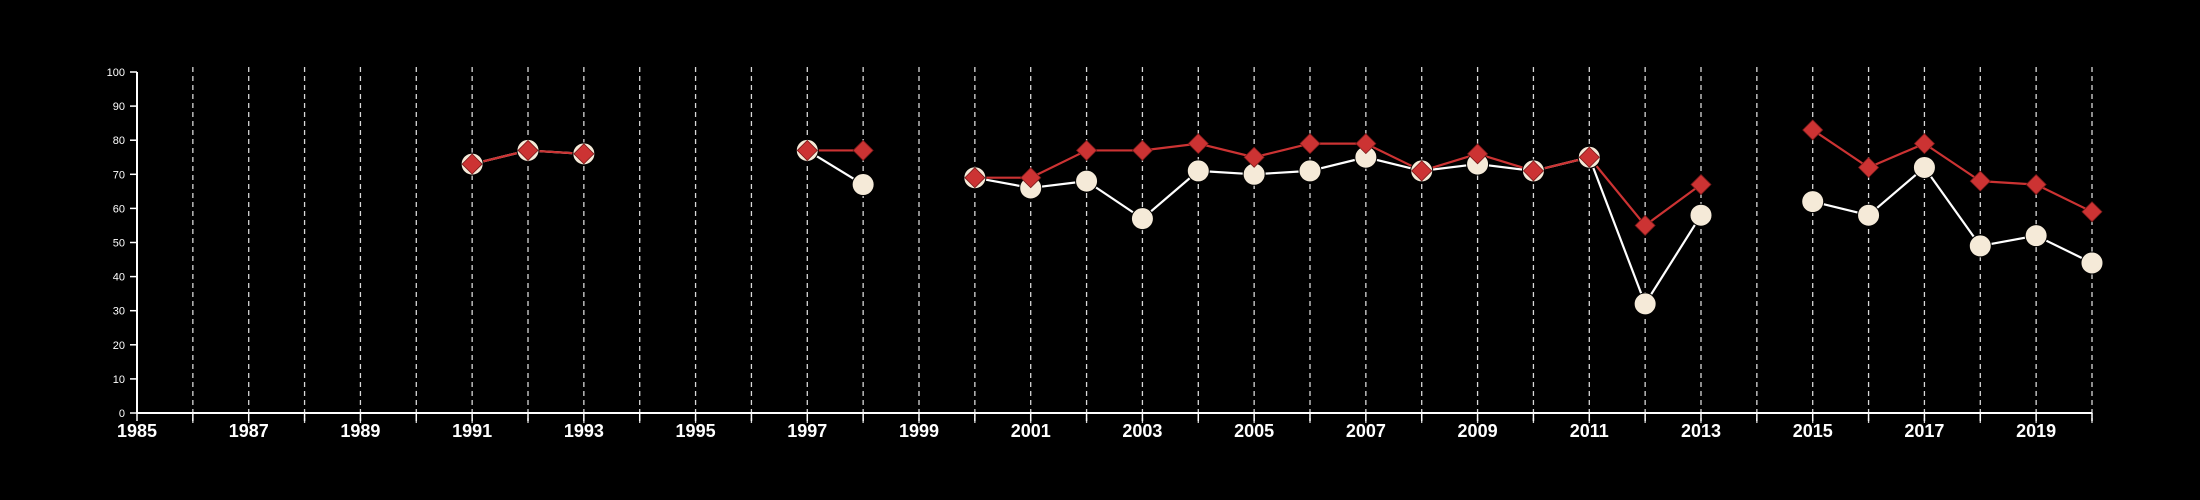 Image resolution: width=2200 pixels, height=500 pixels. I want to click on x-tick-label: 2001, so click(1031, 431).